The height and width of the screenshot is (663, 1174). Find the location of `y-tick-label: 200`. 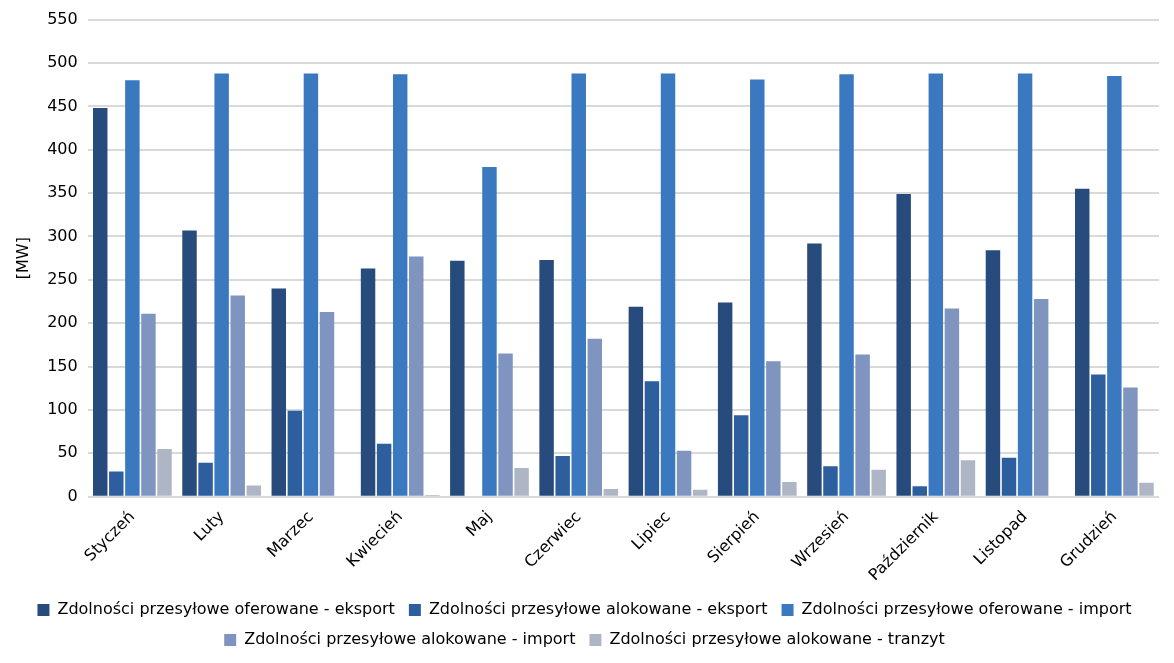

y-tick-label: 200 is located at coordinates (62, 322).